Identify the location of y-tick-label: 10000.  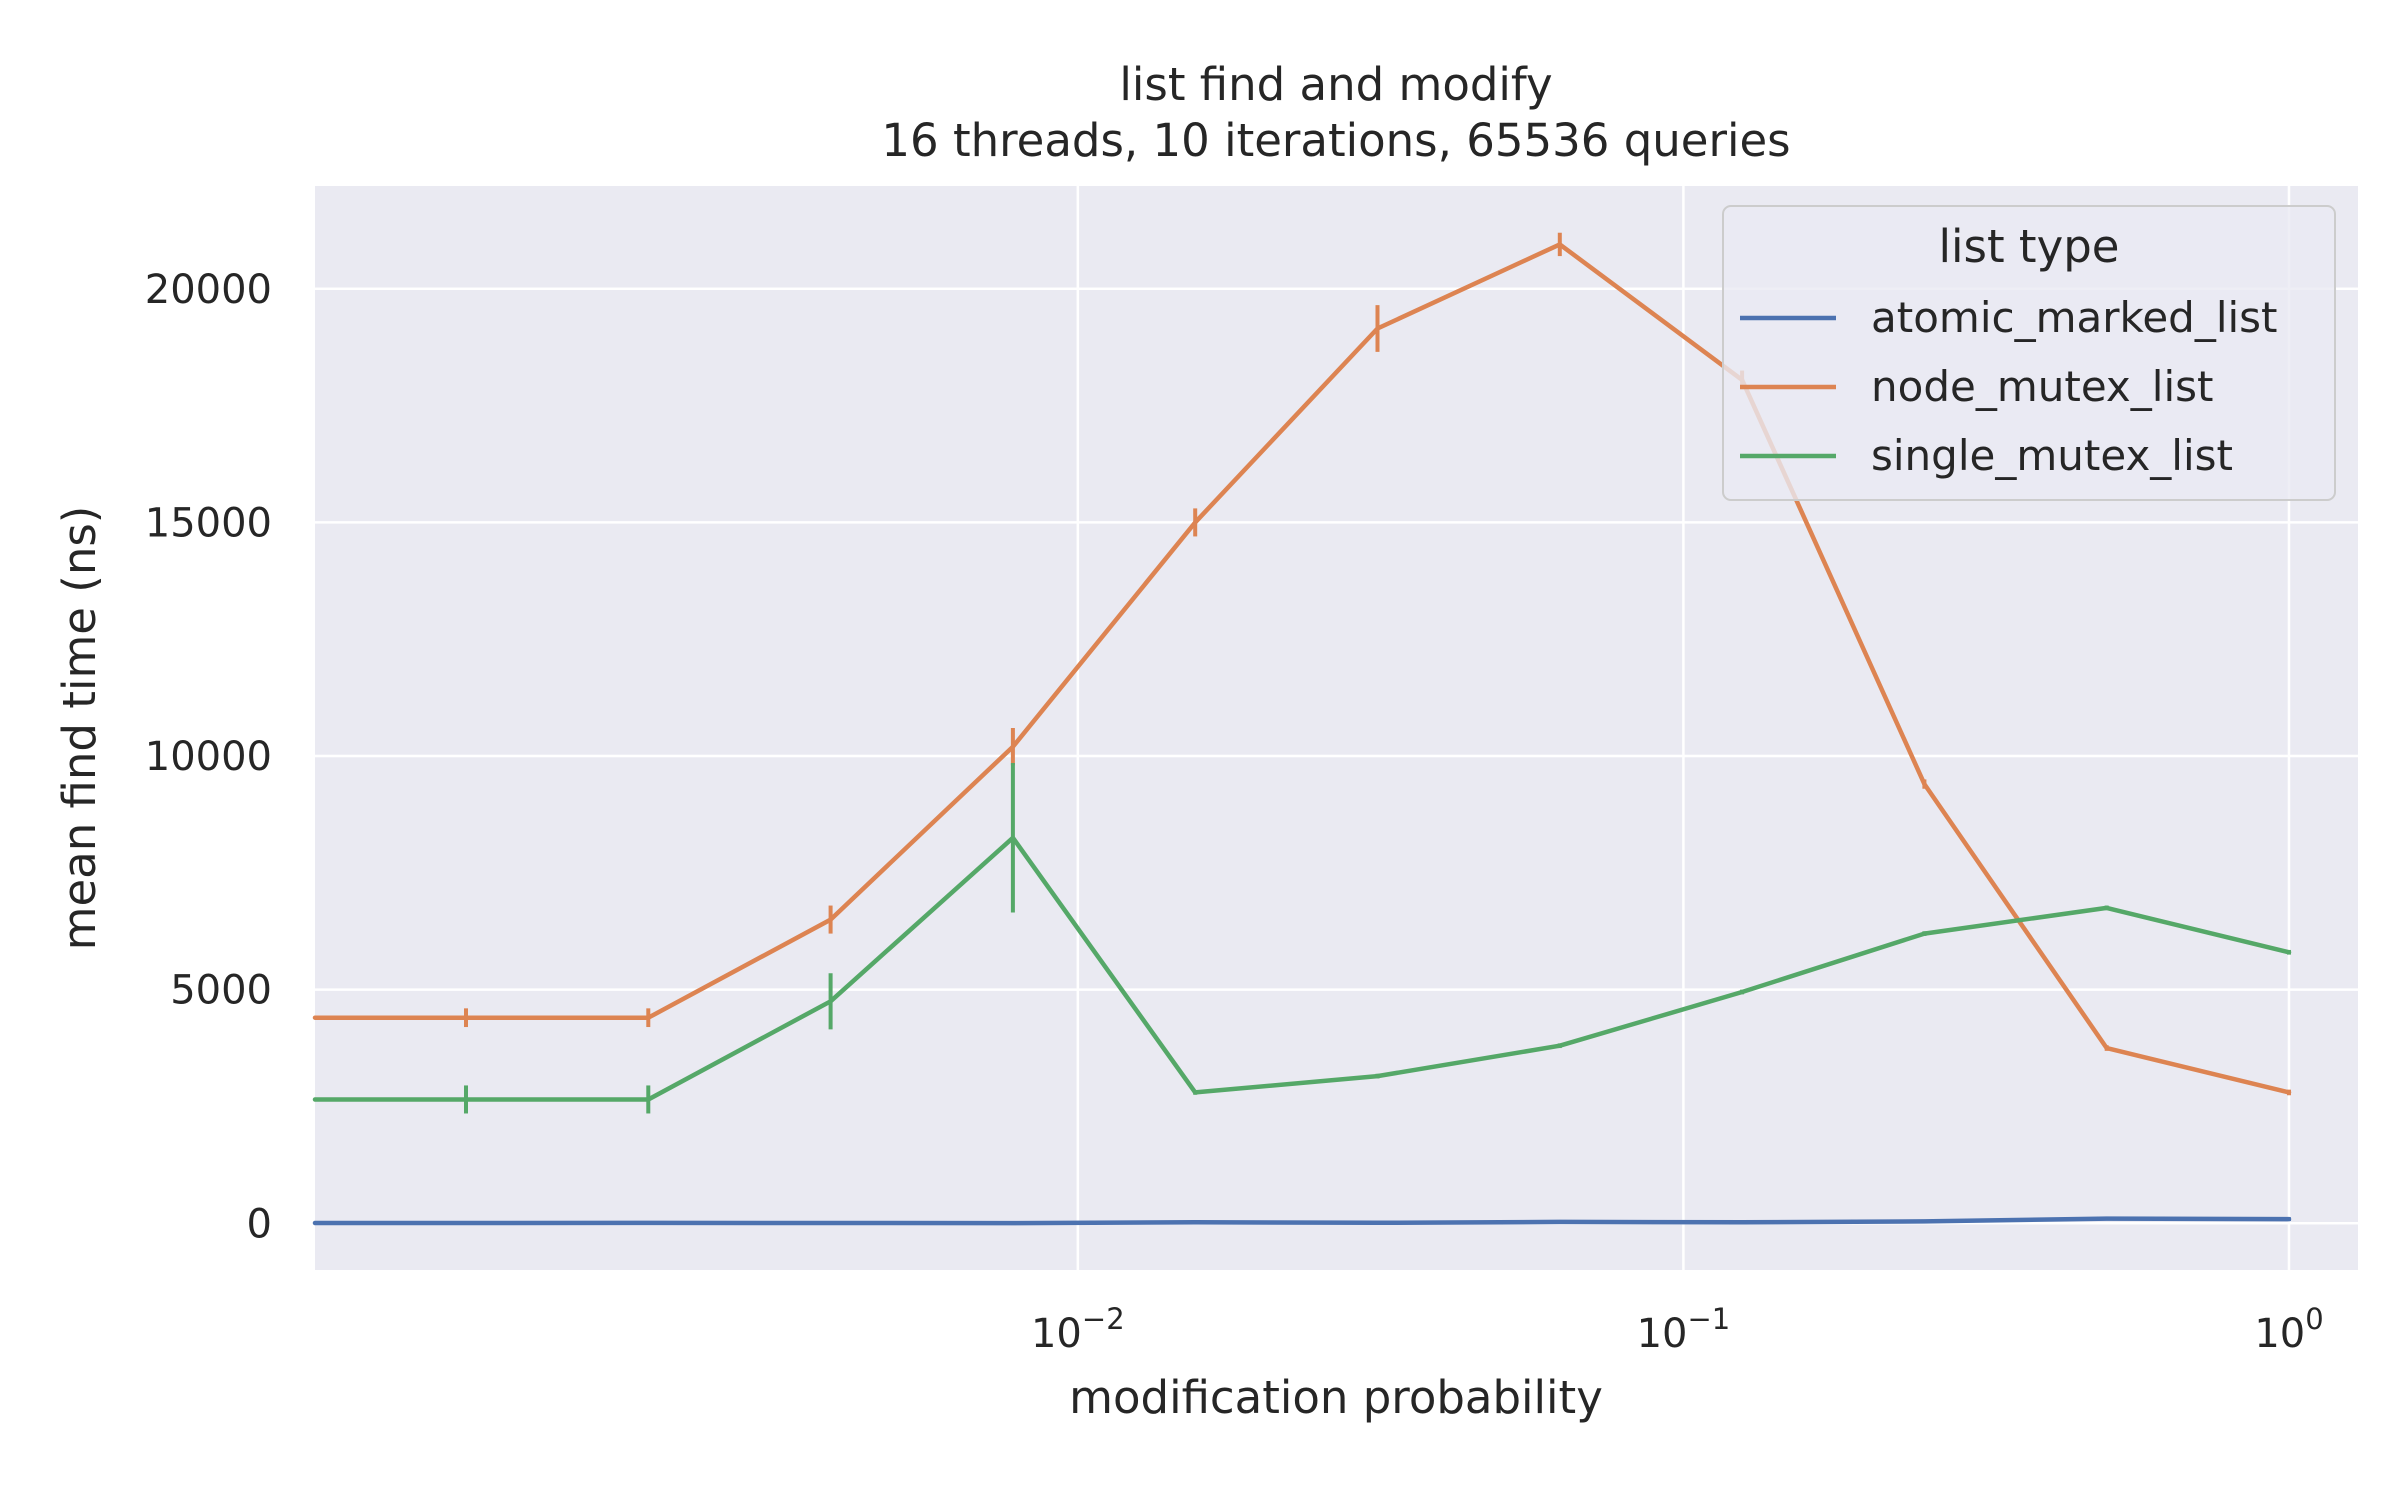
(208, 757).